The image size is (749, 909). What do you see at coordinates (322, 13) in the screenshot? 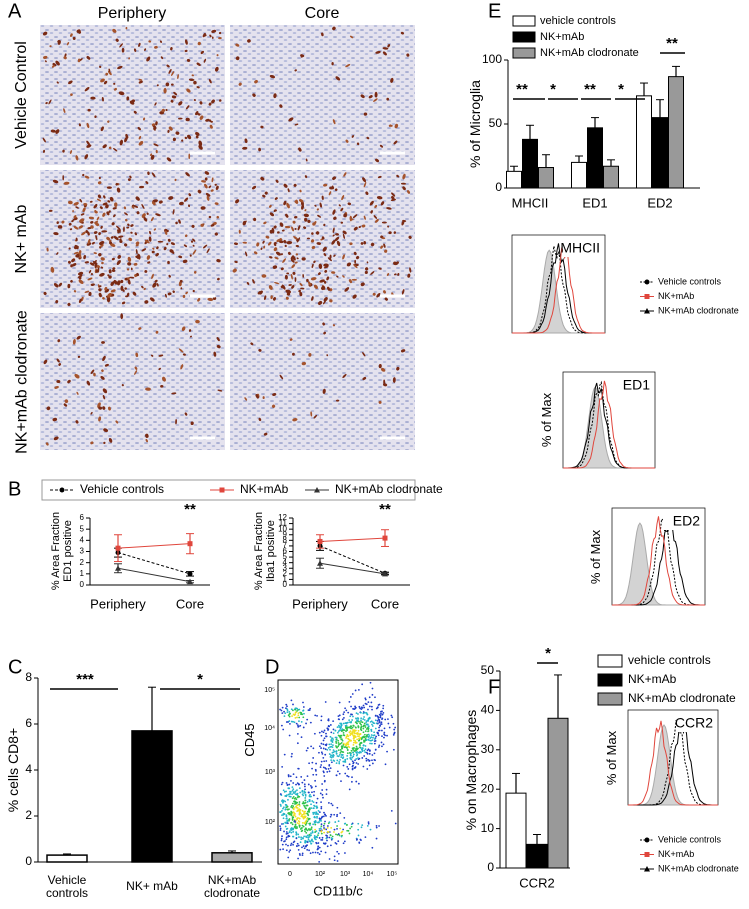
I see `column-header: Core` at bounding box center [322, 13].